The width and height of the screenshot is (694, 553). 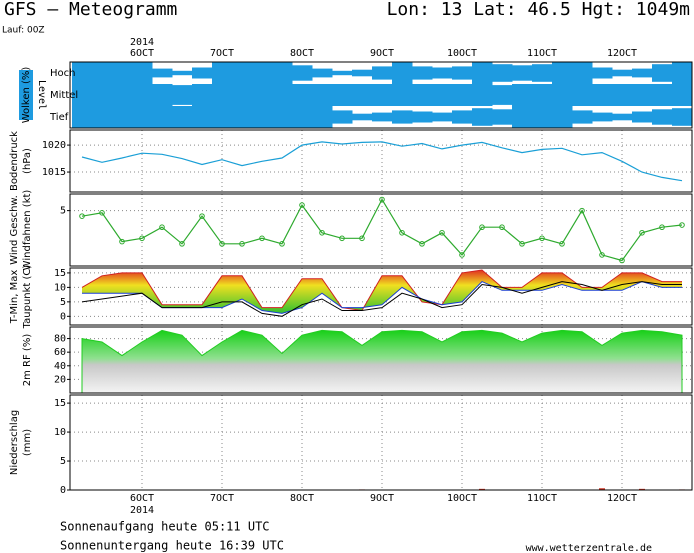 I want to click on year-bottom: 2014, so click(x=142, y=510).